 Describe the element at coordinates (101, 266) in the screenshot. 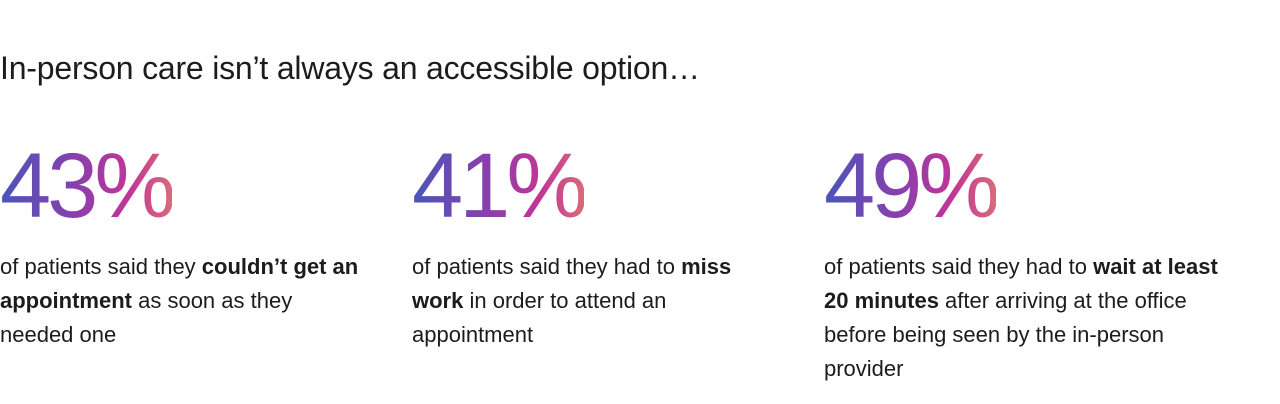

I see `stat-description-text: of patients said they` at that location.